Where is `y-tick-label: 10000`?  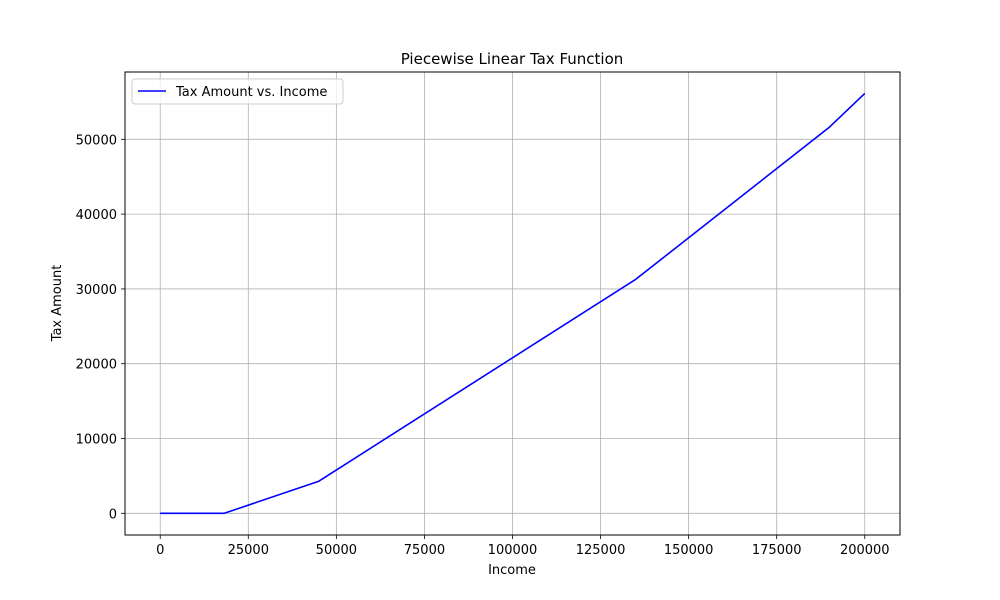
y-tick-label: 10000 is located at coordinates (96, 440).